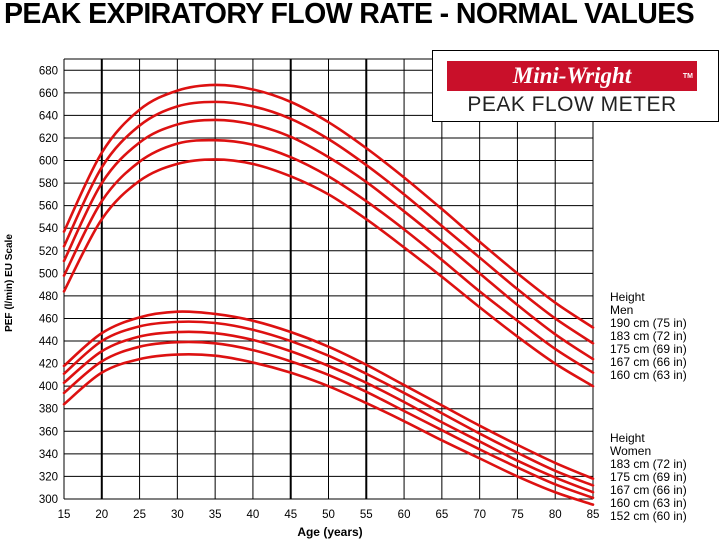  I want to click on logo-brand: Mini-Wright, so click(572, 75).